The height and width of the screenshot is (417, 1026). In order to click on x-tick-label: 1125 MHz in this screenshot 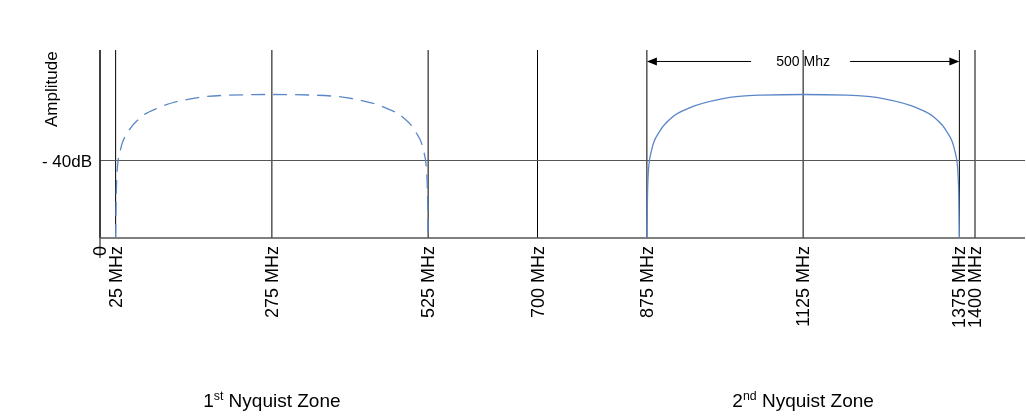, I will do `click(803, 286)`.